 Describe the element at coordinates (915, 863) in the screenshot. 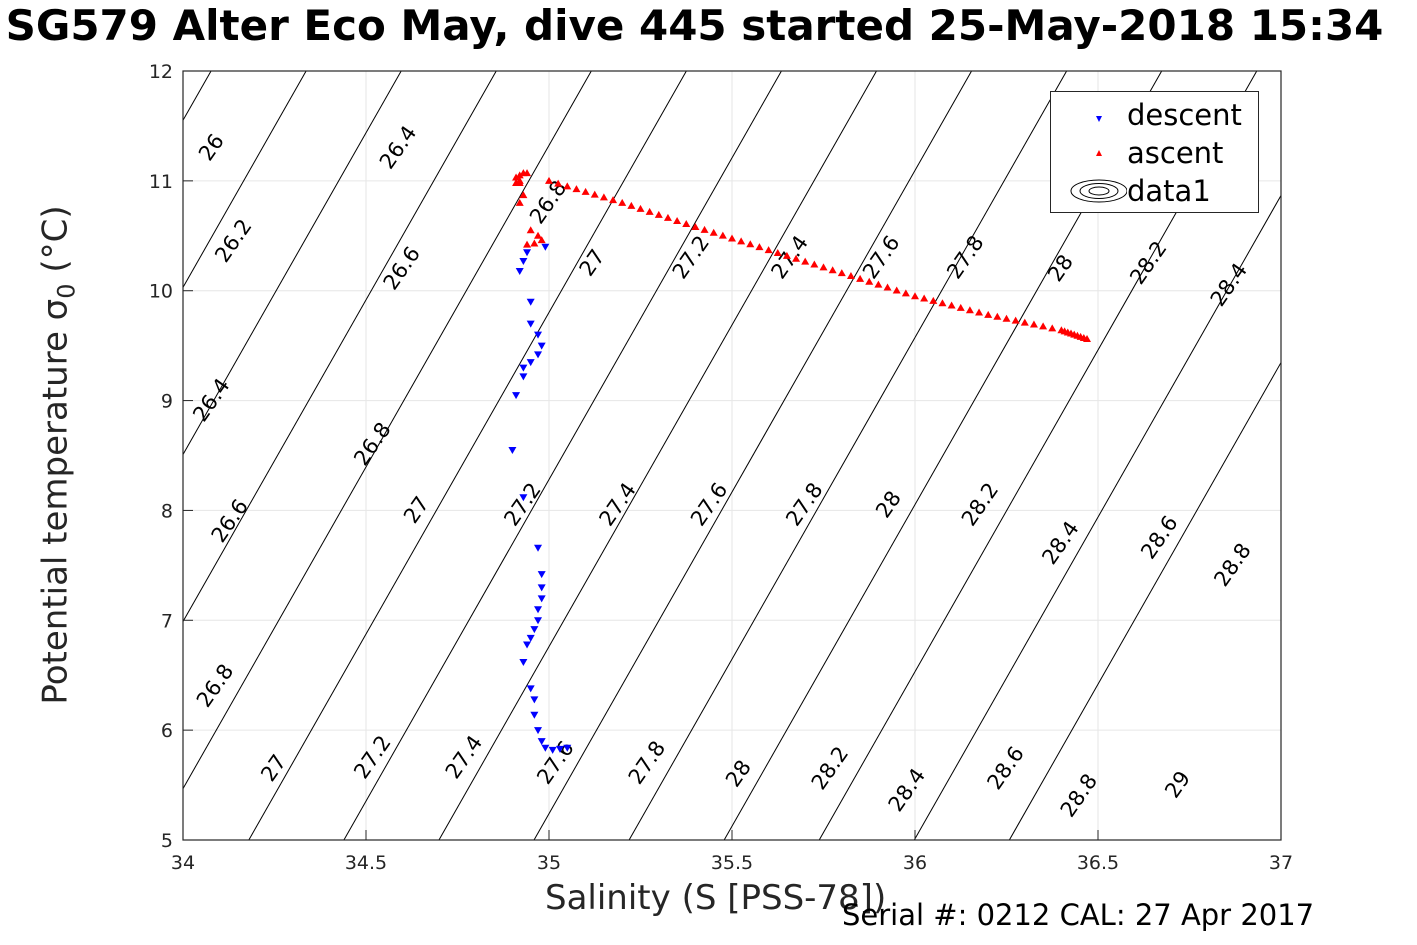

I see `x-tick-label: 36` at that location.